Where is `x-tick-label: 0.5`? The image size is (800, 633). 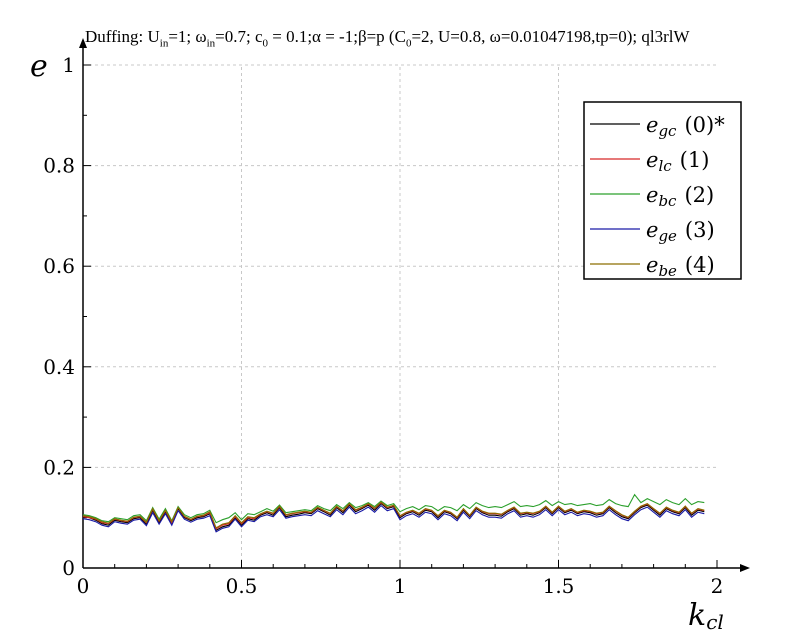 x-tick-label: 0.5 is located at coordinates (242, 586).